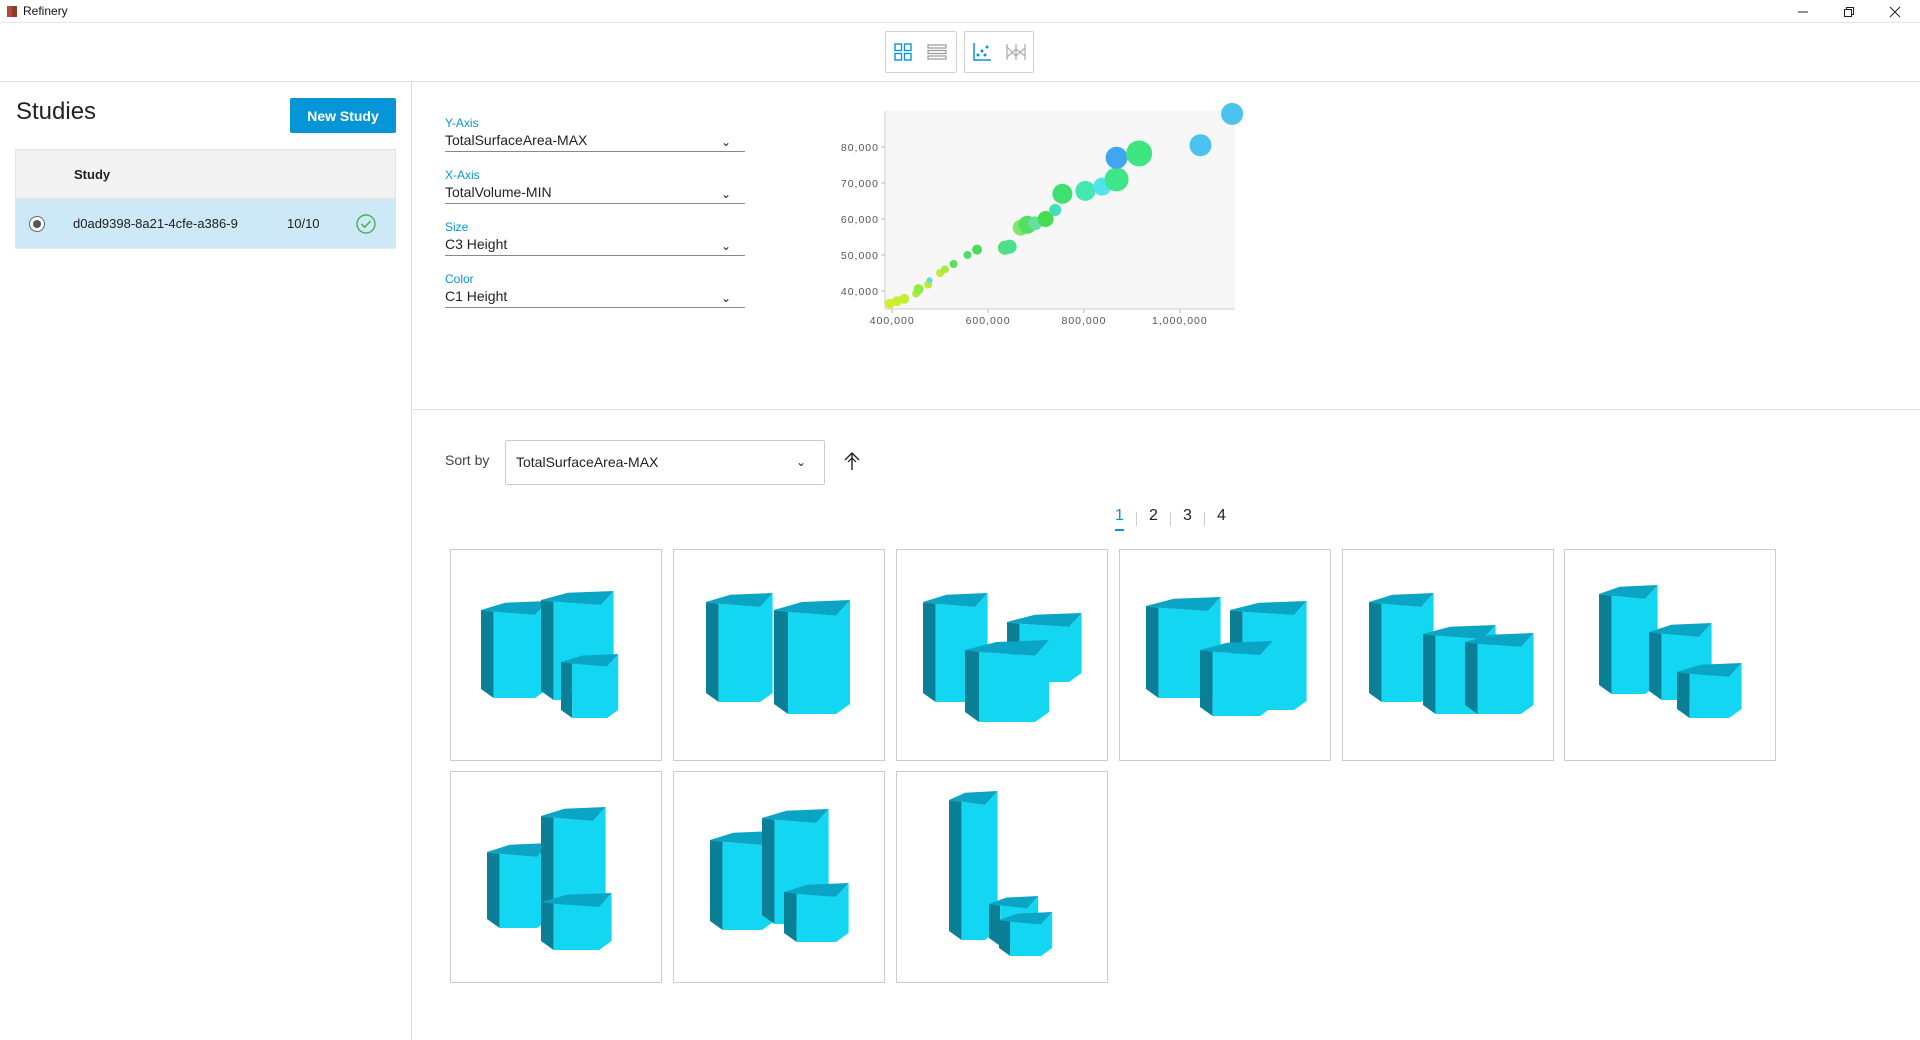 This screenshot has height=1040, width=1920. I want to click on y-axis-select: TotalSurfaceArea-MAX ⌄, so click(595, 141).